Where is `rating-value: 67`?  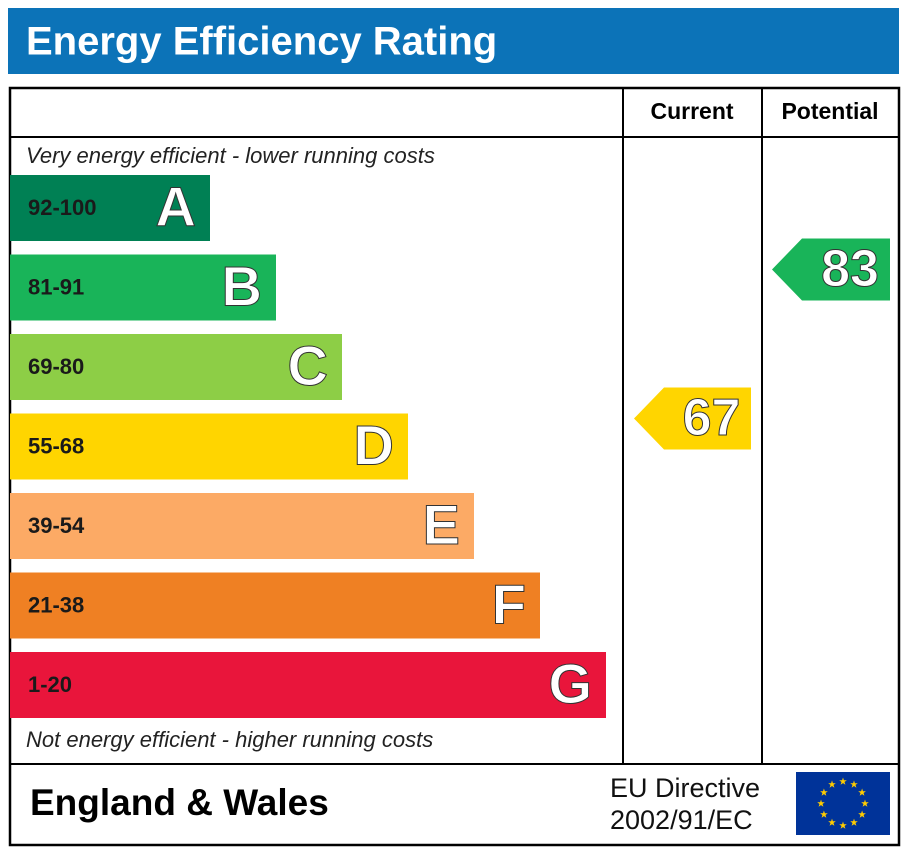
rating-value: 67 is located at coordinates (712, 418).